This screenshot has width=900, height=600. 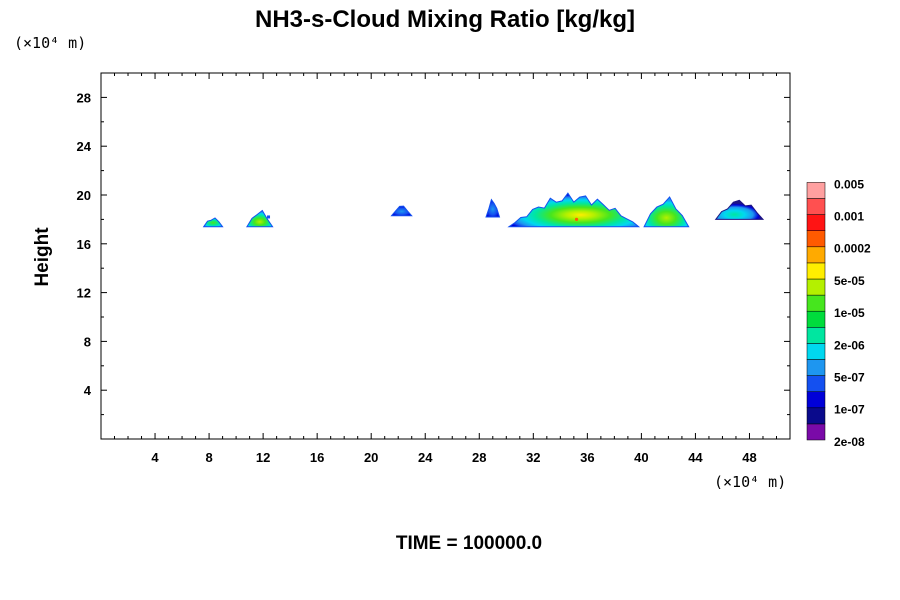 I want to click on y-tick-label: 8, so click(x=87, y=341).